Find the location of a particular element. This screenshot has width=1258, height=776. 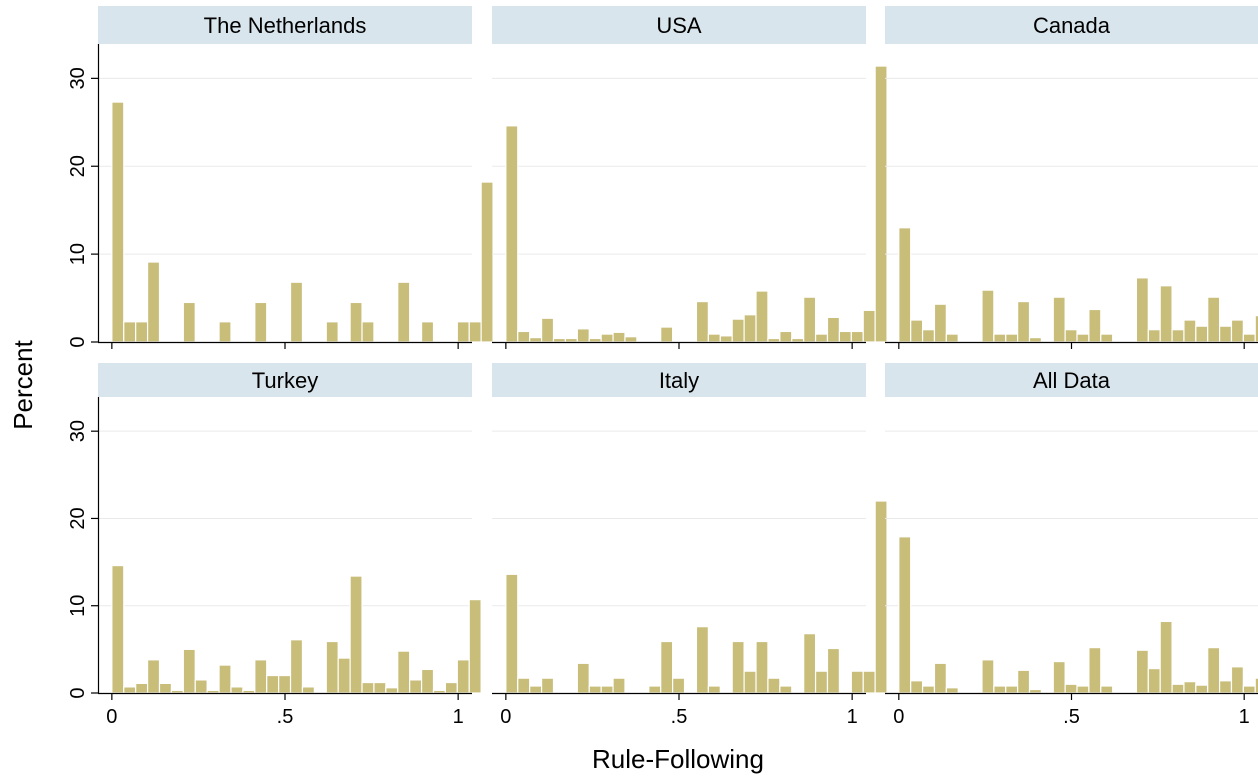

panel-4: Italy 0 .5 1 is located at coordinates (690, 545).